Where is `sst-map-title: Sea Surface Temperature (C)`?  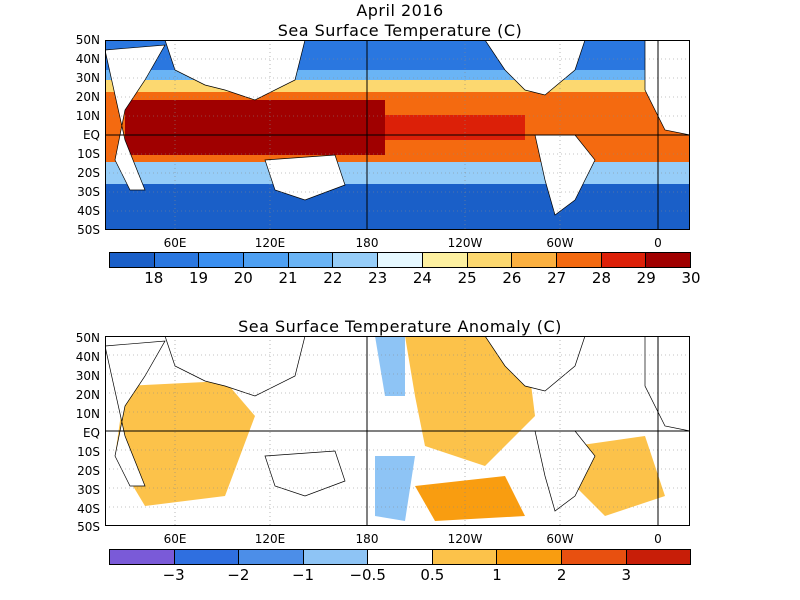 sst-map-title: Sea Surface Temperature (C) is located at coordinates (400, 30).